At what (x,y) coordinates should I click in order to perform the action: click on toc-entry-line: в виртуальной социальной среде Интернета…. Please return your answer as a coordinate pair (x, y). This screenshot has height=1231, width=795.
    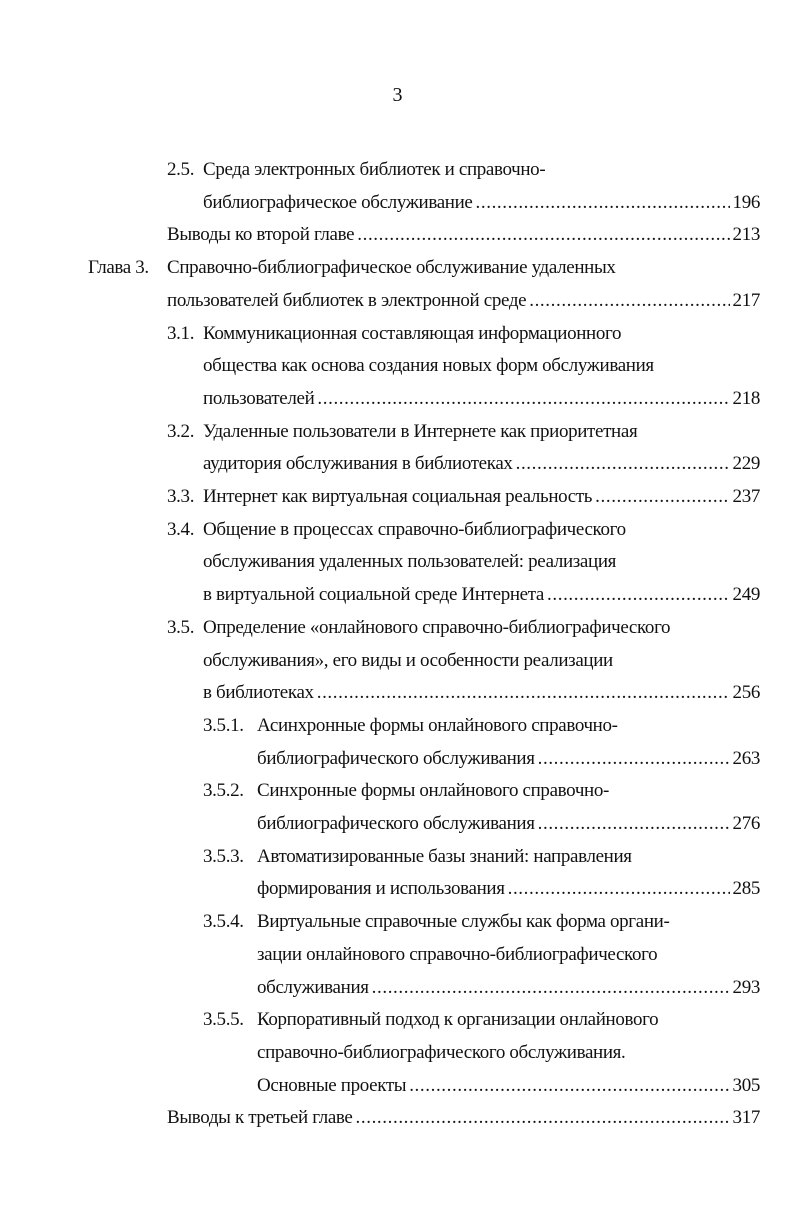
    Looking at the image, I should click on (481, 595).